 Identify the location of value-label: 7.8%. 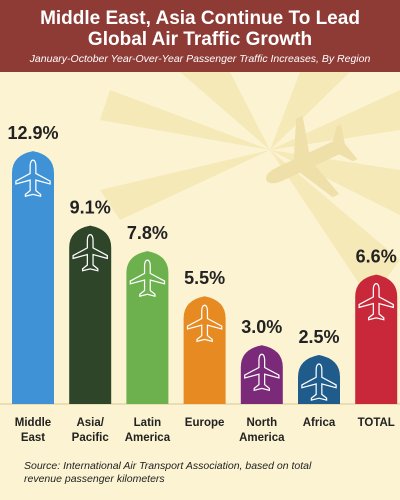
(147, 233).